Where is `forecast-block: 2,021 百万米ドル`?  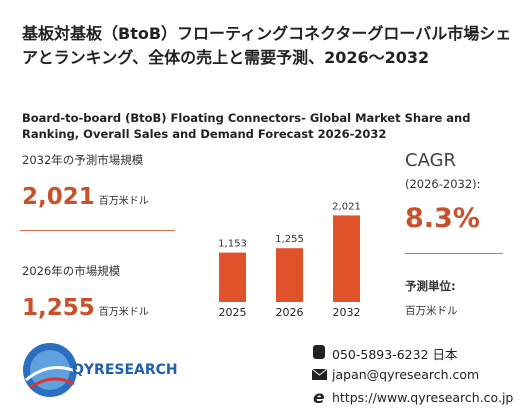 forecast-block: 2,021 百万米ドル is located at coordinates (85, 197).